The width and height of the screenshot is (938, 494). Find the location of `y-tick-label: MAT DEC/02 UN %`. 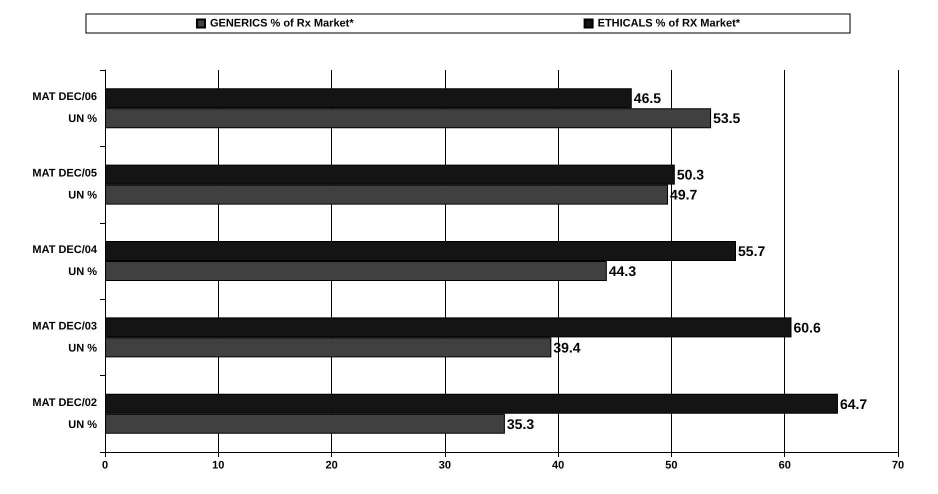

y-tick-label: MAT DEC/02 UN % is located at coordinates (65, 413).